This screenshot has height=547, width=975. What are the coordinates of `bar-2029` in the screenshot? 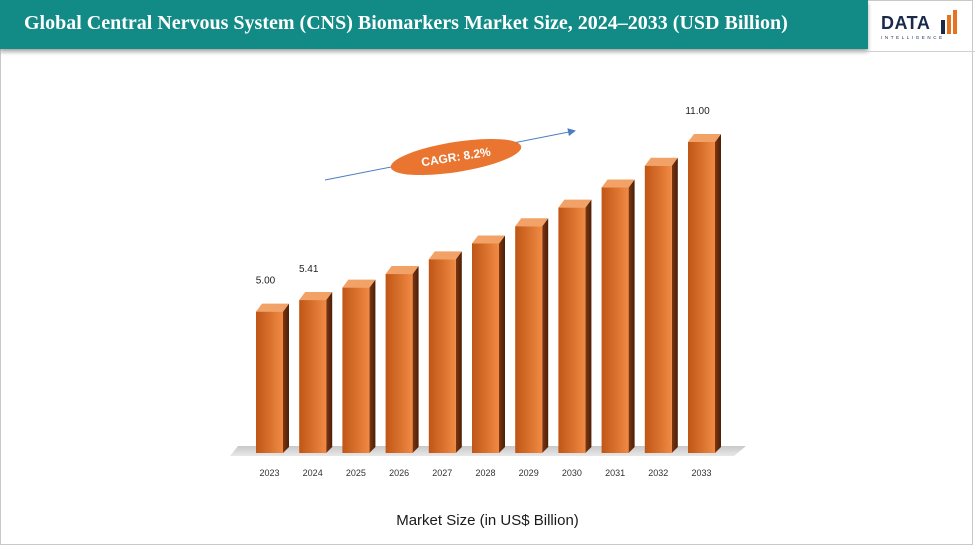 It's located at (532, 335).